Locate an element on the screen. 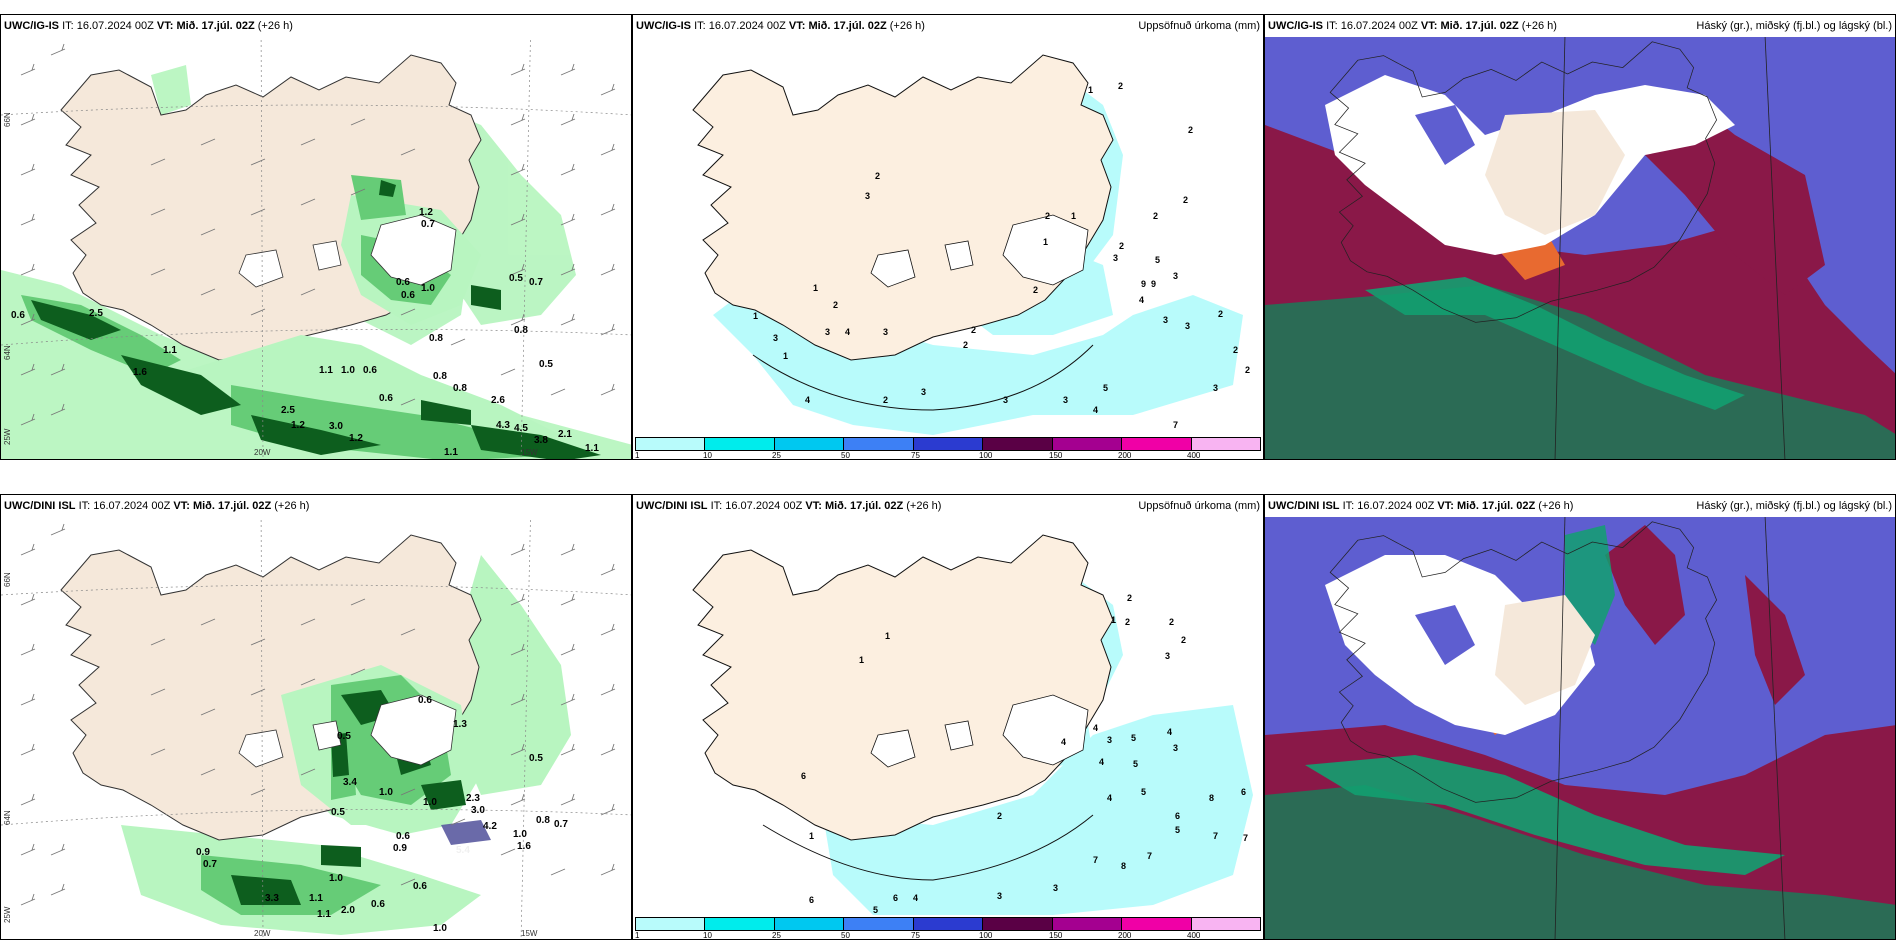 The image size is (1900, 950). precip-value: 3.3 is located at coordinates (272, 898).